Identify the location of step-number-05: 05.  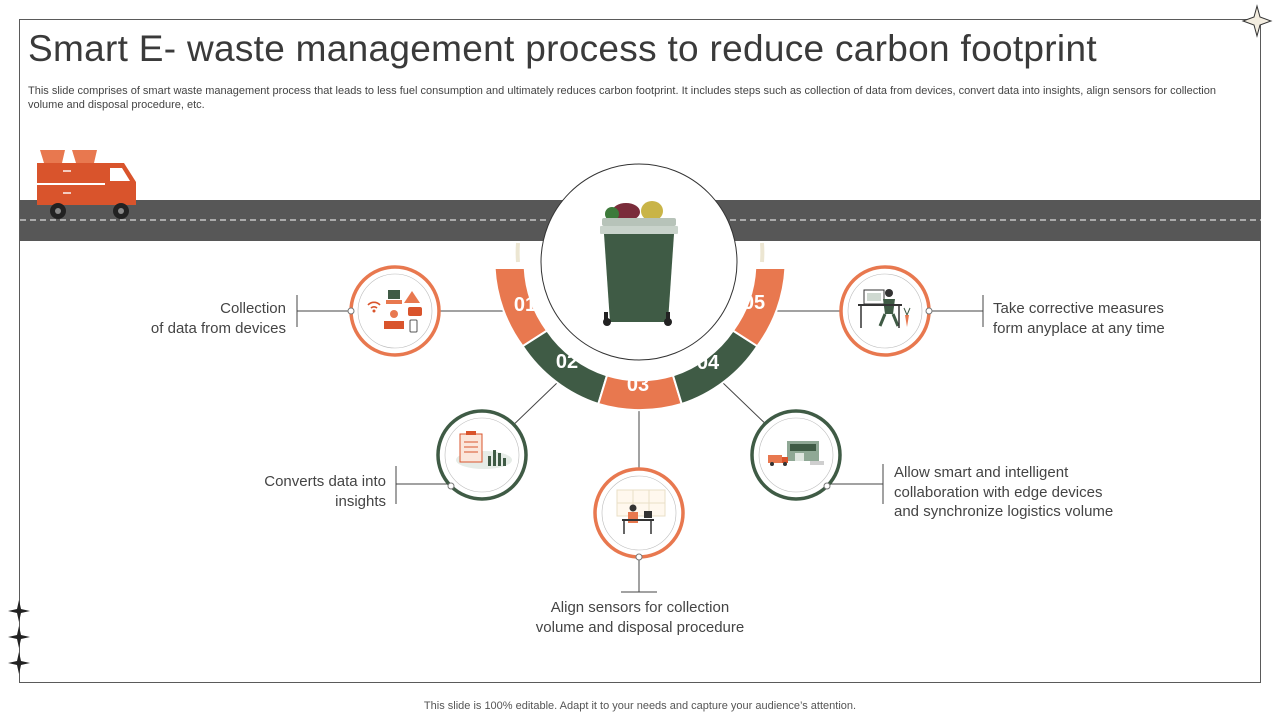
(754, 303).